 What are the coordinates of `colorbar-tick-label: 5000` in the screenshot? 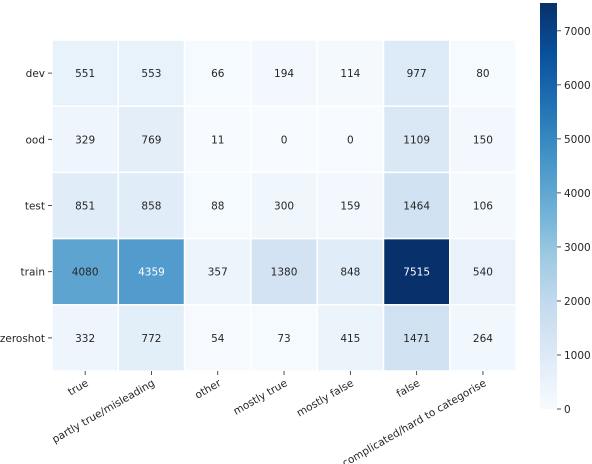 It's located at (577, 140).